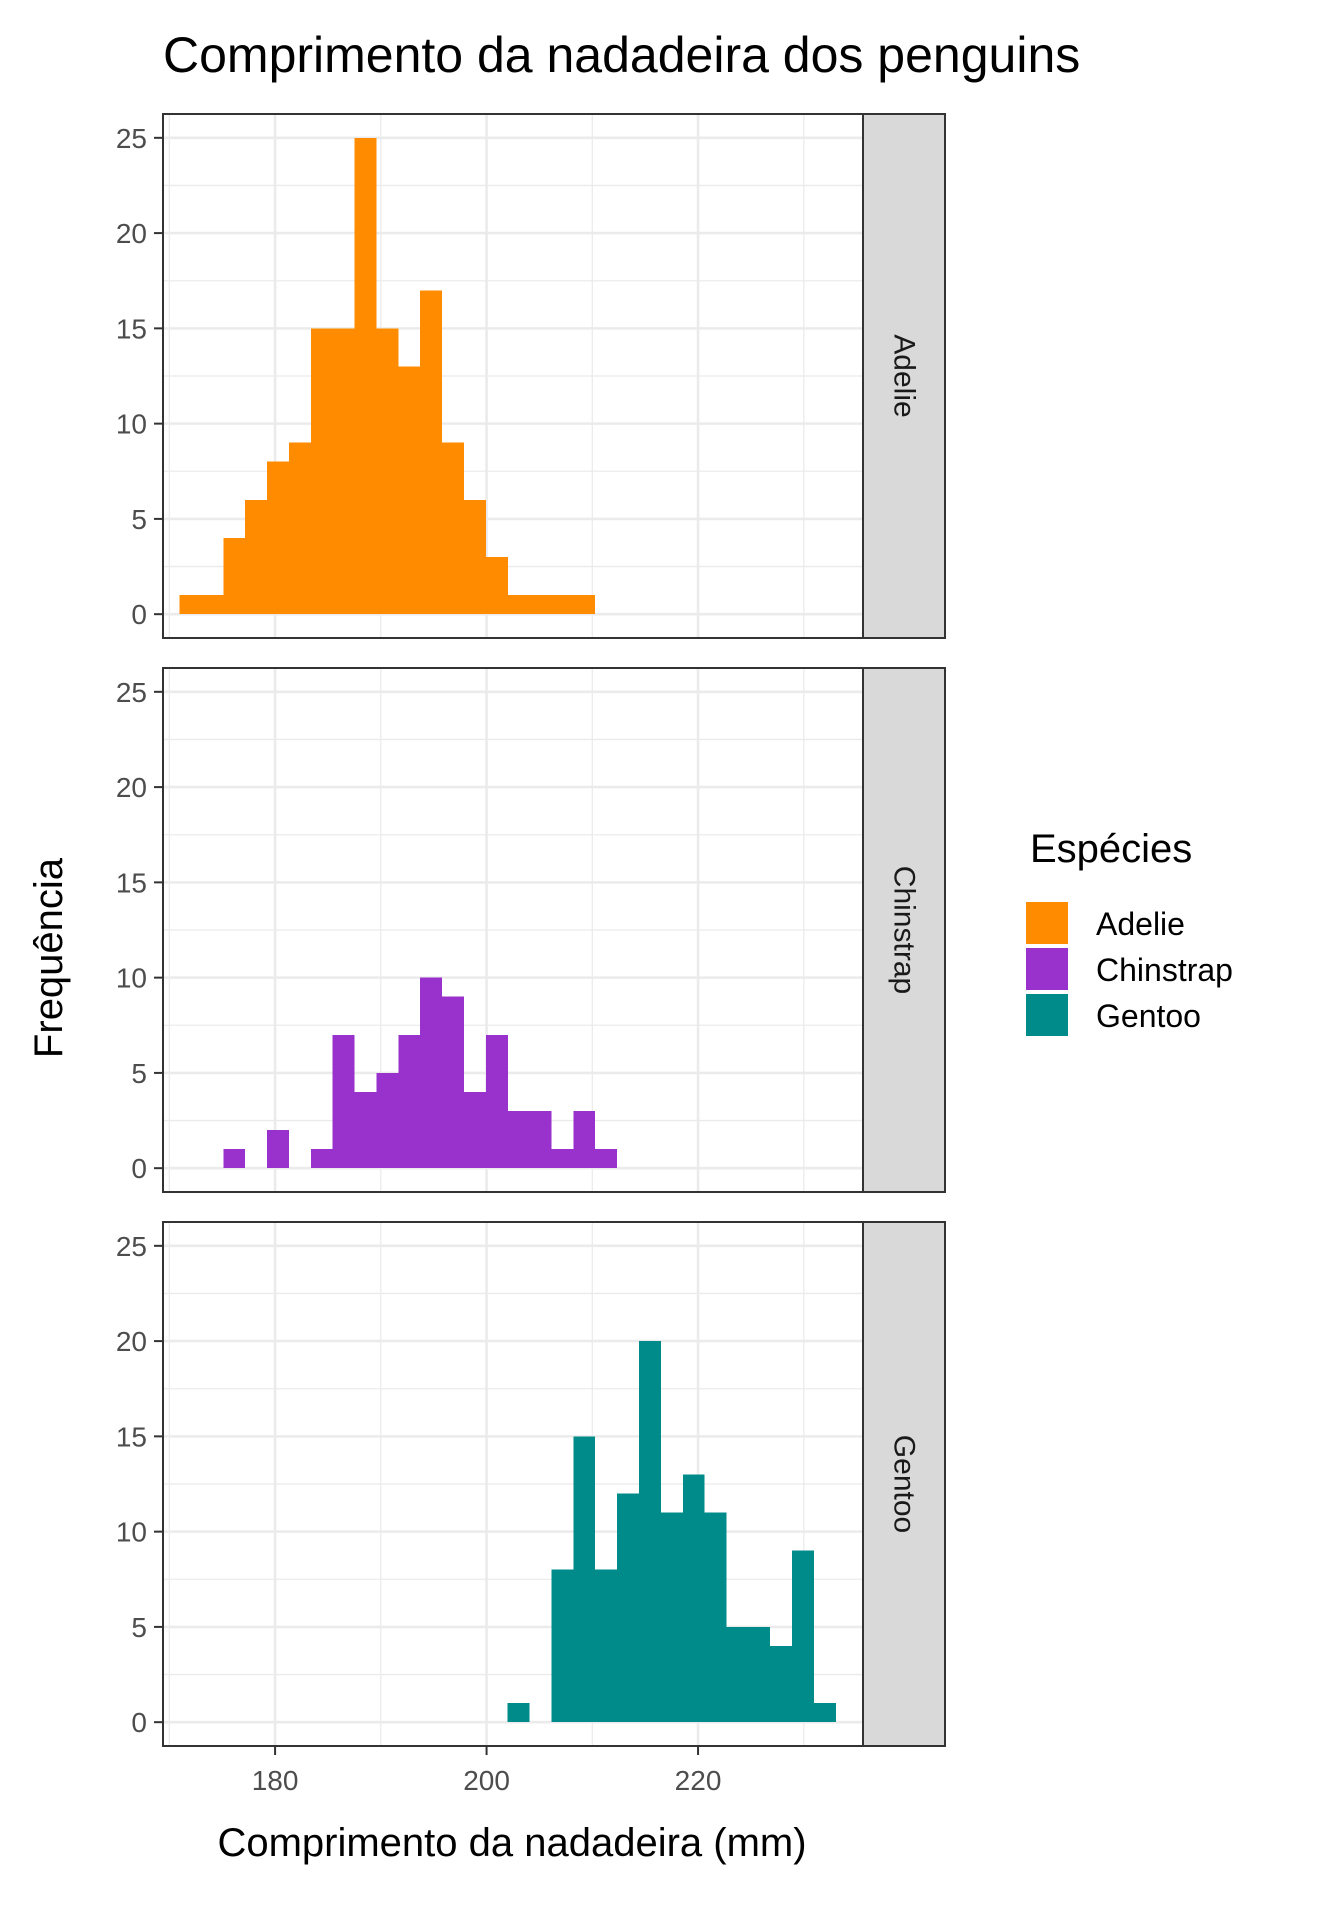 The width and height of the screenshot is (1344, 1920). What do you see at coordinates (698, 1780) in the screenshot?
I see `x-tick-label: 220` at bounding box center [698, 1780].